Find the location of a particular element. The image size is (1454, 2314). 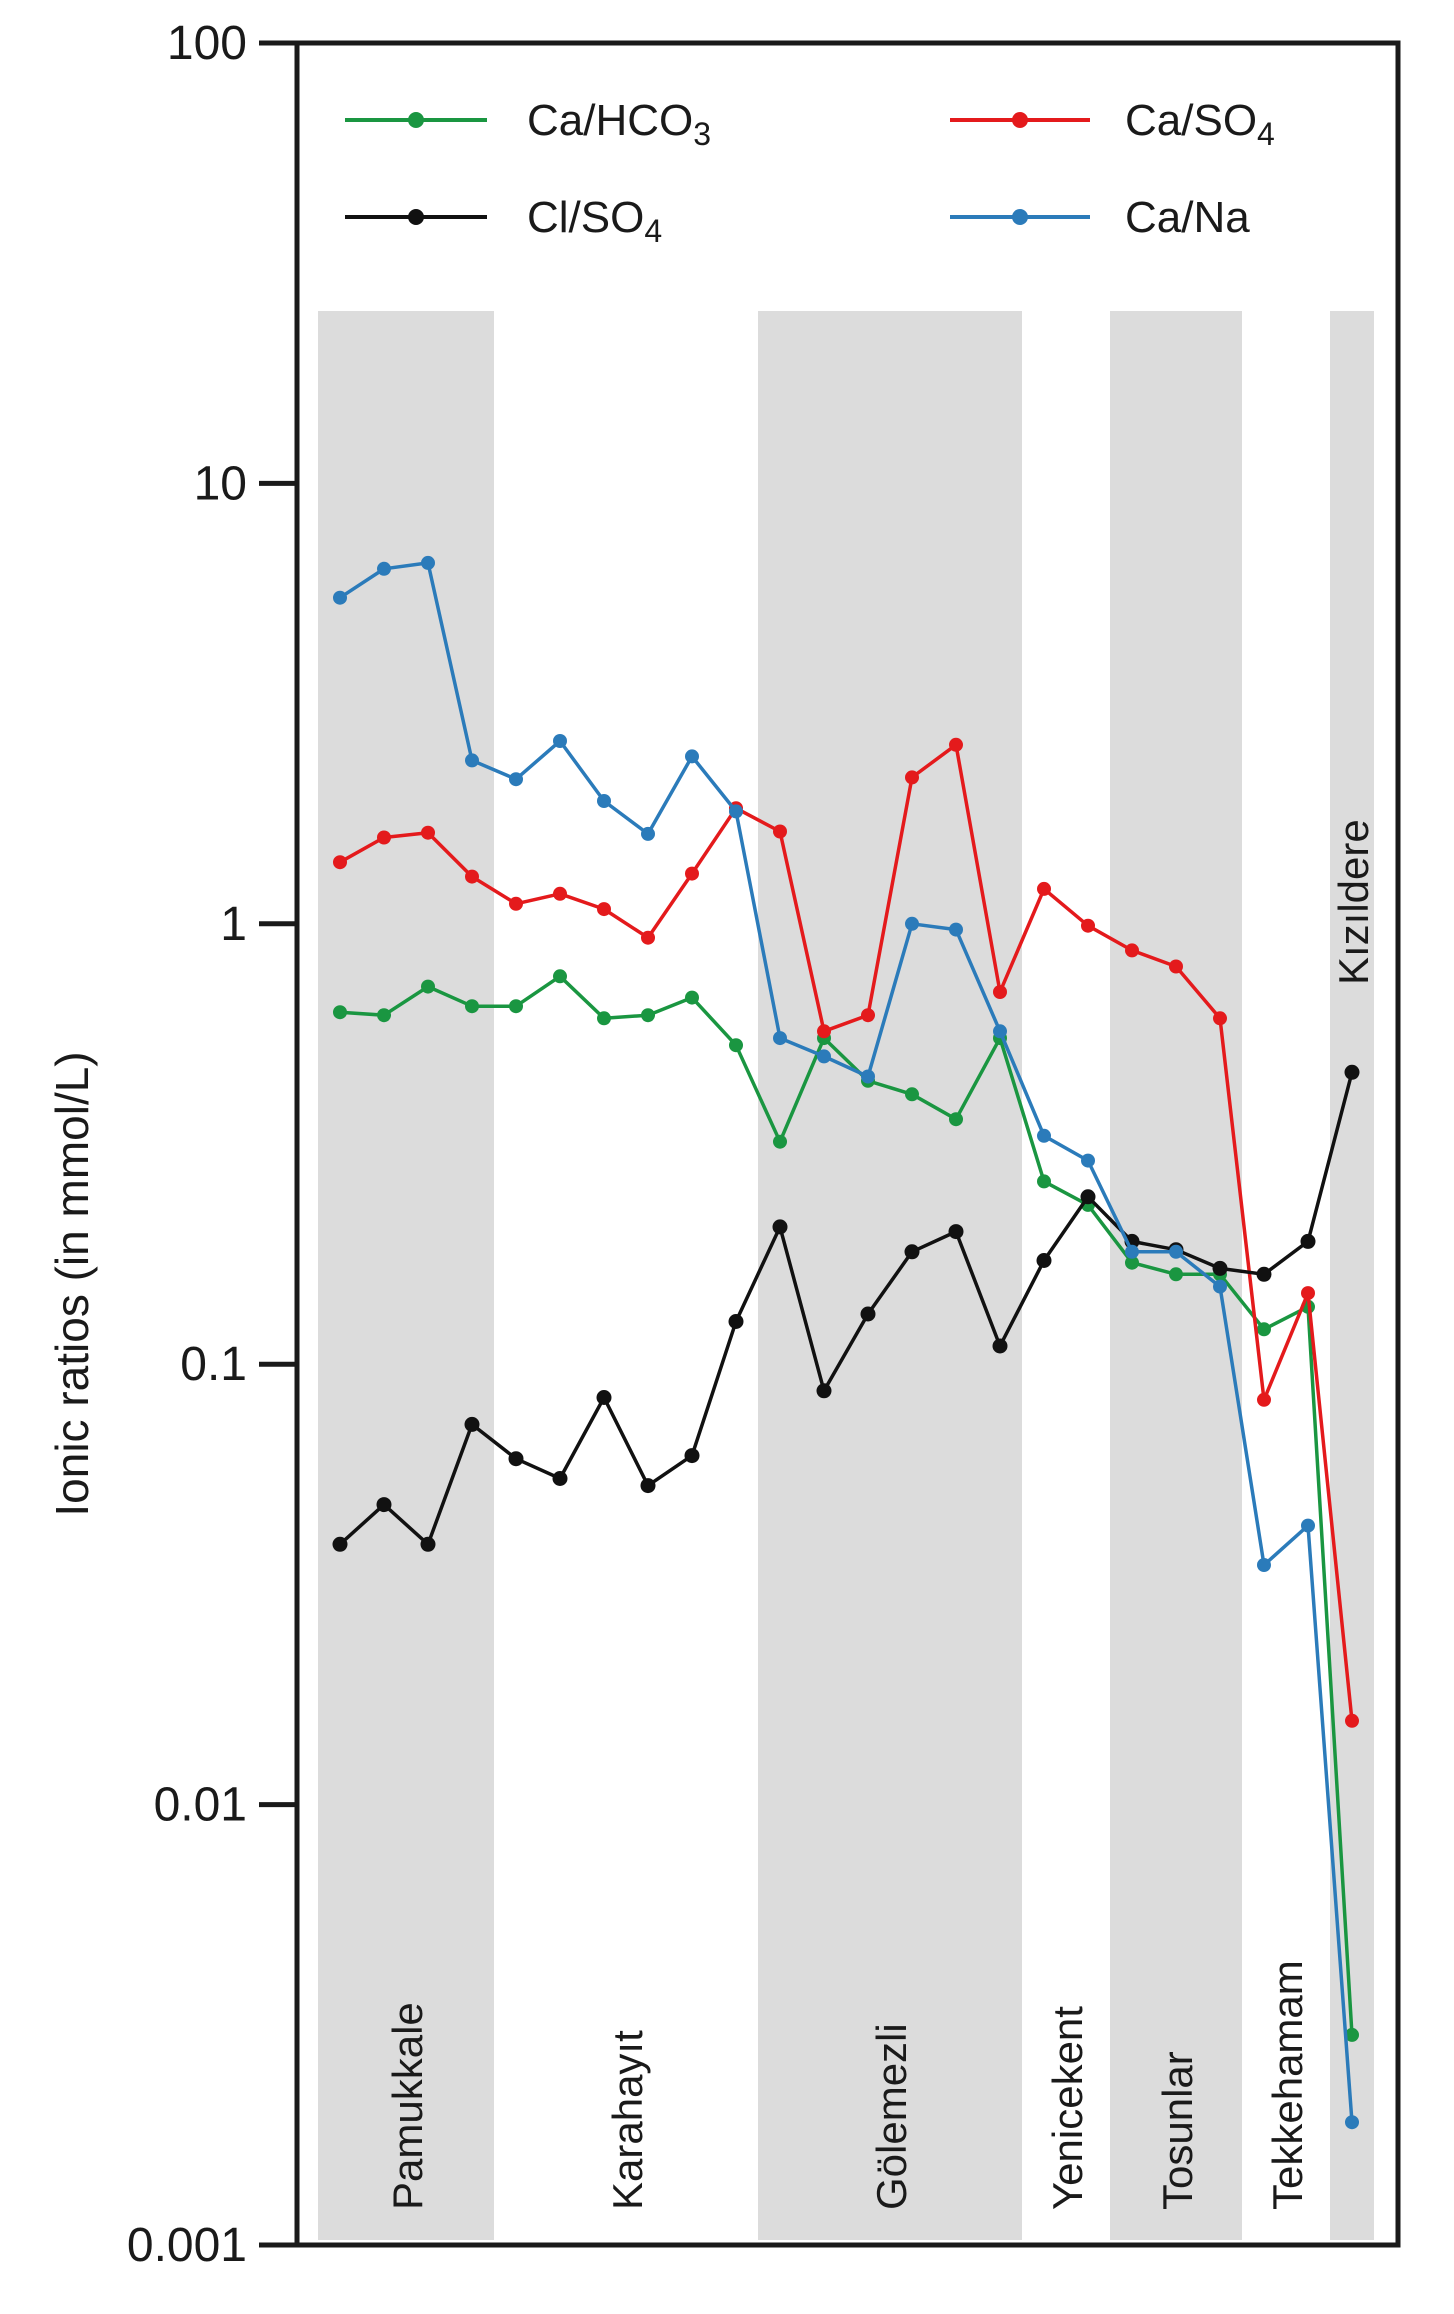

group-label-kizildere: Kızıldere is located at coordinates (1353, 902).